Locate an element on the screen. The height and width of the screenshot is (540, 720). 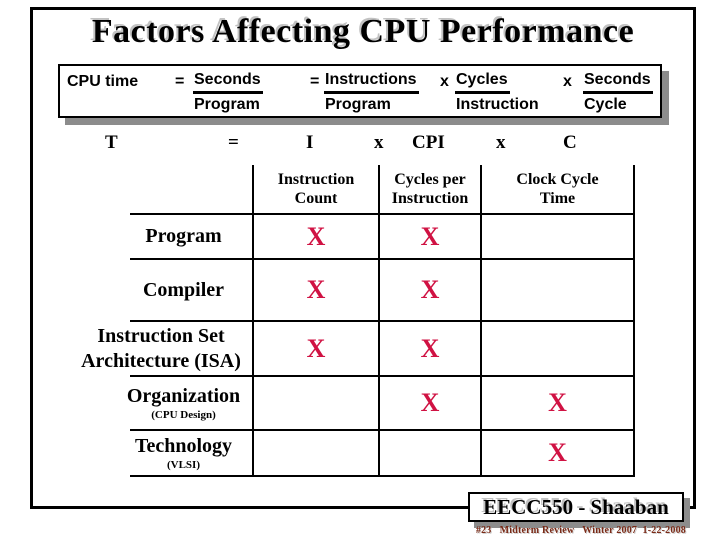
col-header-clock-cycle-time: Clock Cycle Time is located at coordinates (557, 190).